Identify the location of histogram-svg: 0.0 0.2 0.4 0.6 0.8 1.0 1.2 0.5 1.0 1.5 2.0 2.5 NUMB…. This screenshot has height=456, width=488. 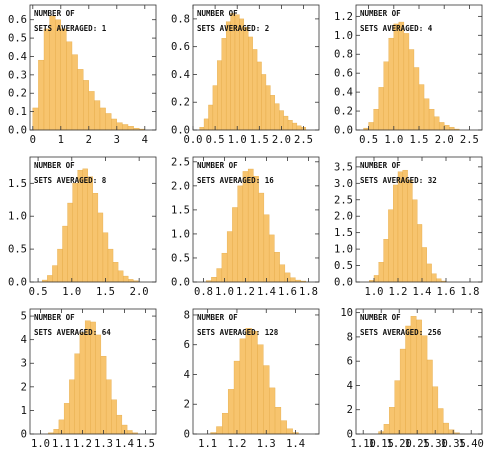
(408, 75).